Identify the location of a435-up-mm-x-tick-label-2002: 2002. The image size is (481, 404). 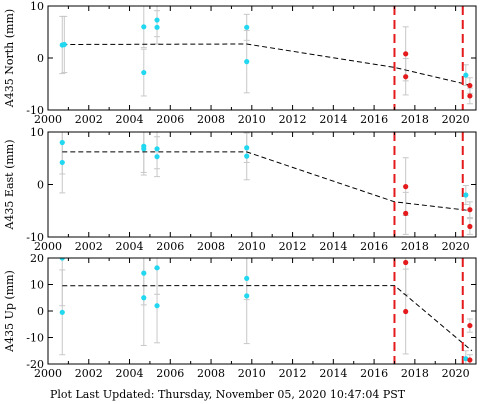
(89, 373).